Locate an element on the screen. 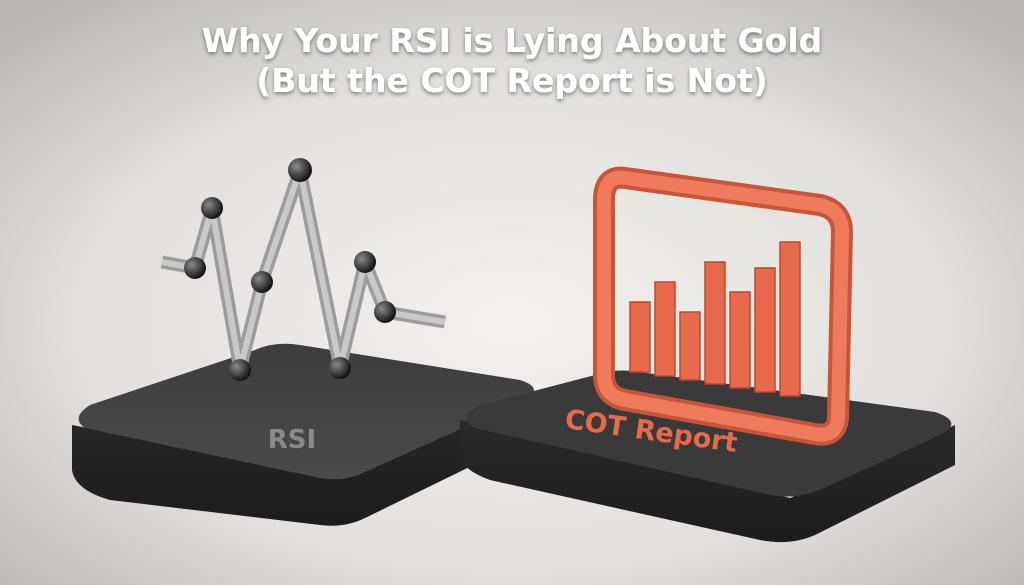 This screenshot has width=1024, height=585. rsi-label: RSI is located at coordinates (292, 440).